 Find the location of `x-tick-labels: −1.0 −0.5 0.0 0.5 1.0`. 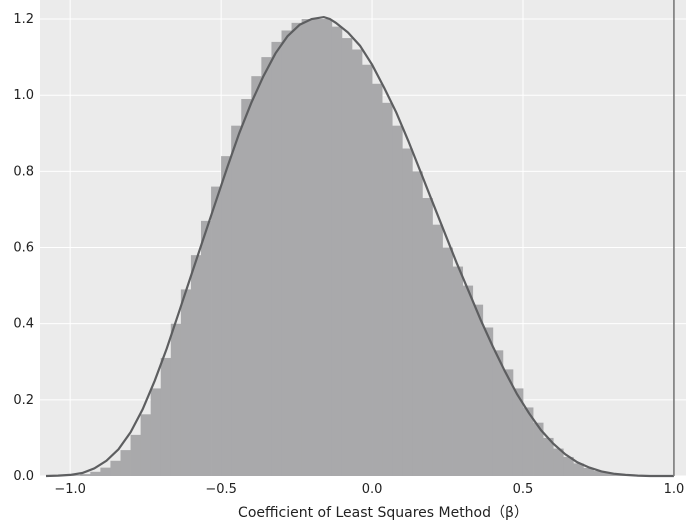

x-tick-labels: −1.0 −0.5 0.0 0.5 1.0 is located at coordinates (369, 489).